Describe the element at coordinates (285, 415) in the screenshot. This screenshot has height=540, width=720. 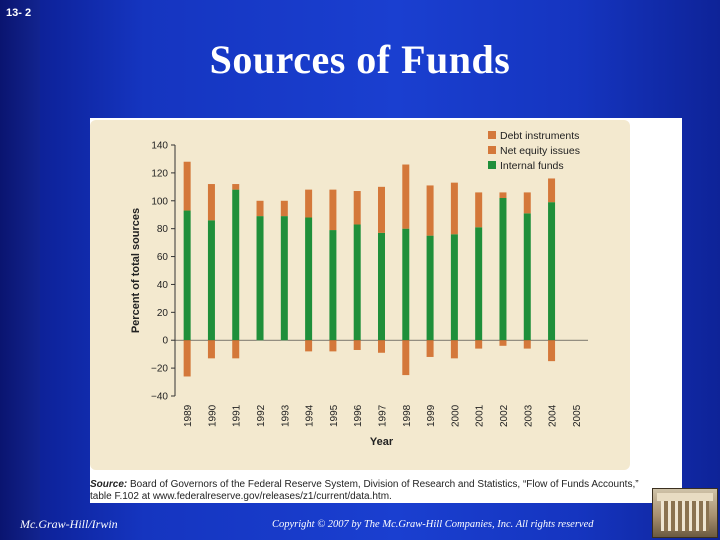
I see `x-tick-label: 1993` at that location.